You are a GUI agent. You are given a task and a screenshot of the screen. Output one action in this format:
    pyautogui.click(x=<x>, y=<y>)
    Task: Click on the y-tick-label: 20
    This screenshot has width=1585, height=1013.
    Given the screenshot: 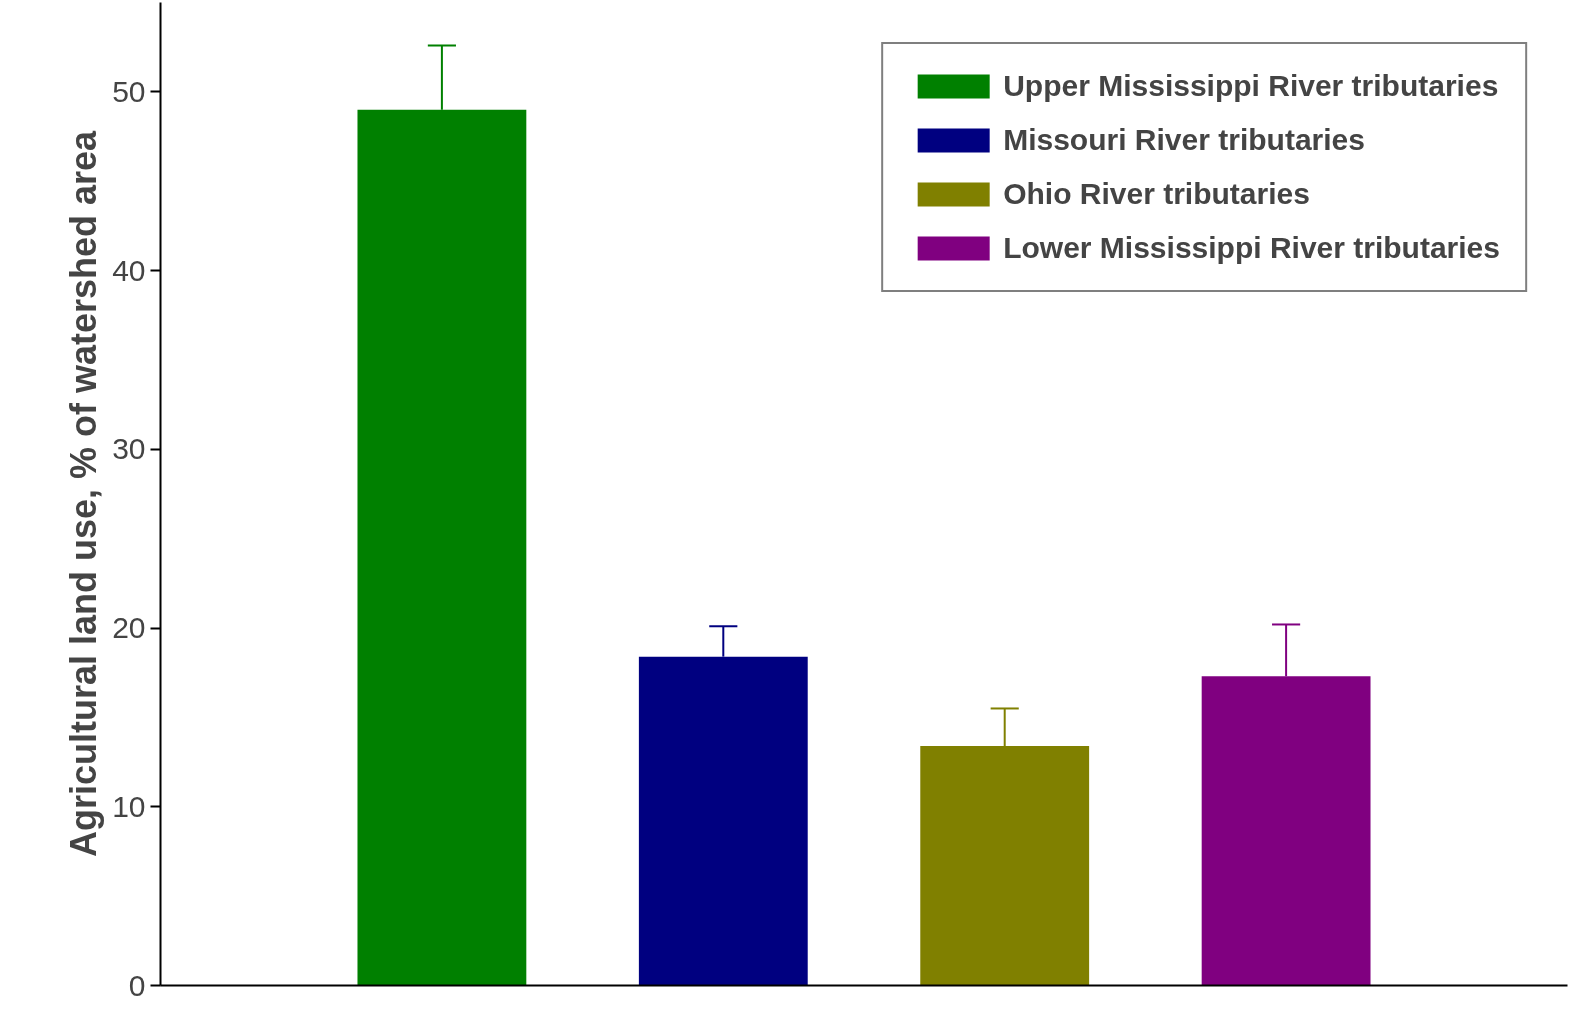 What is the action you would take?
    pyautogui.click(x=129, y=628)
    